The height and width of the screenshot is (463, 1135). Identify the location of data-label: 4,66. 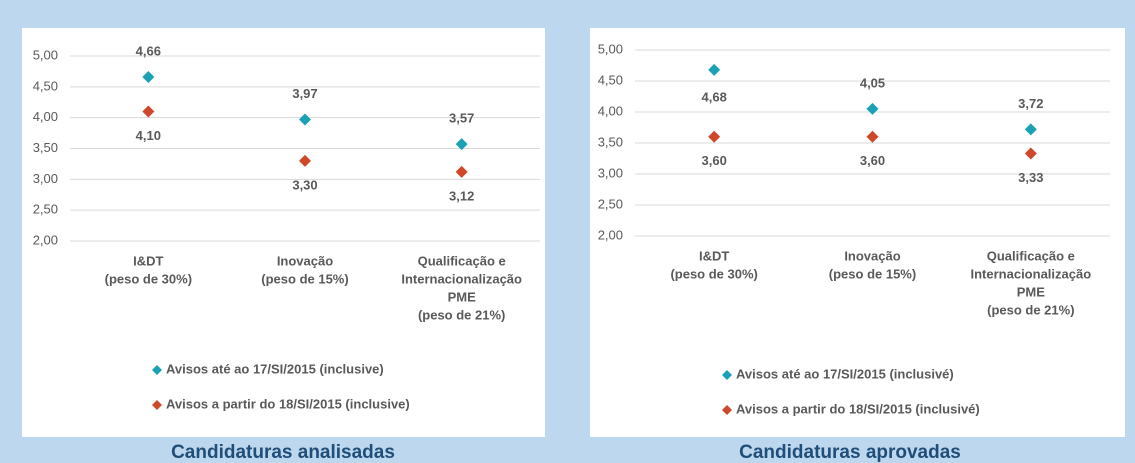
(148, 50).